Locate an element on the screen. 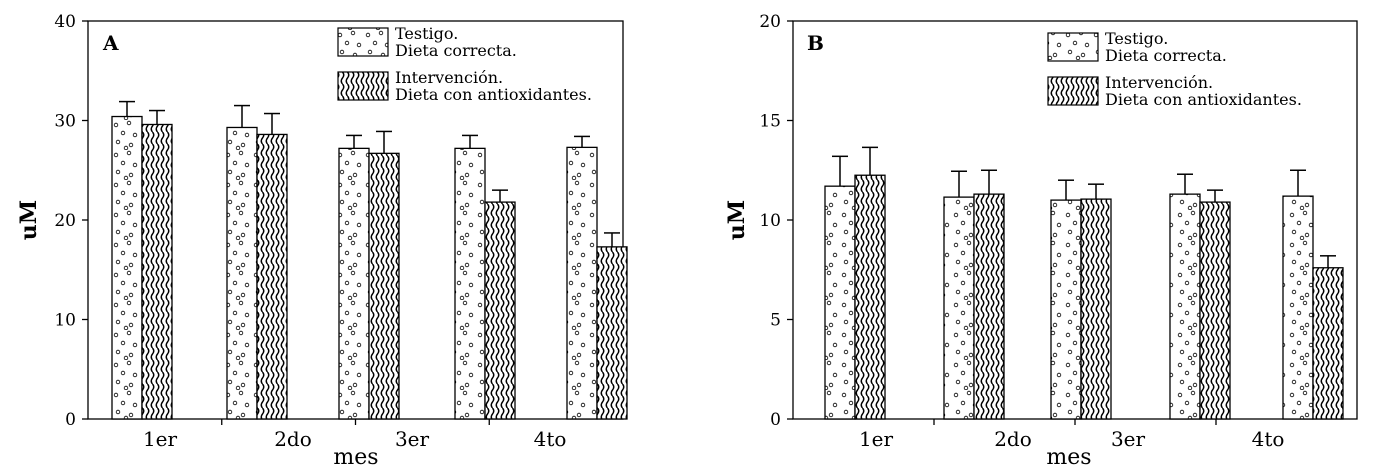 Image resolution: width=1373 pixels, height=473 pixels. panel-letter: A is located at coordinates (110, 43).